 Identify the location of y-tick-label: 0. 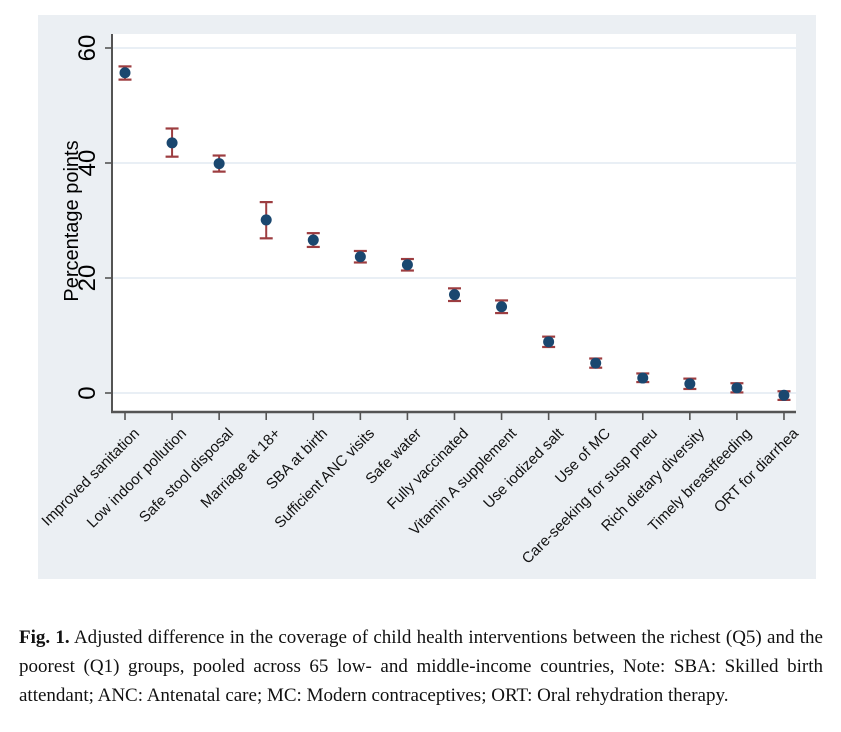
(87, 393).